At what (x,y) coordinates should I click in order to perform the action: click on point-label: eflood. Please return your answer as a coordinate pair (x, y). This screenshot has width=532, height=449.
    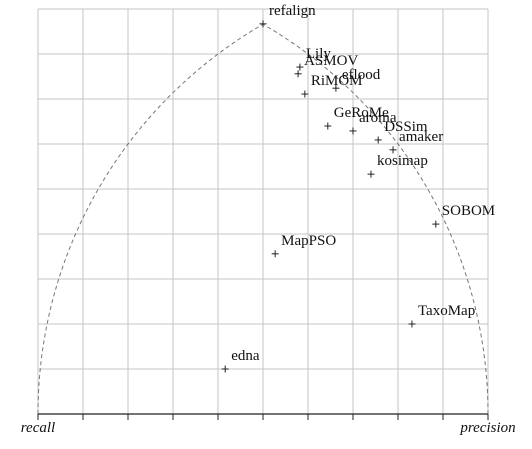
    Looking at the image, I should click on (361, 75).